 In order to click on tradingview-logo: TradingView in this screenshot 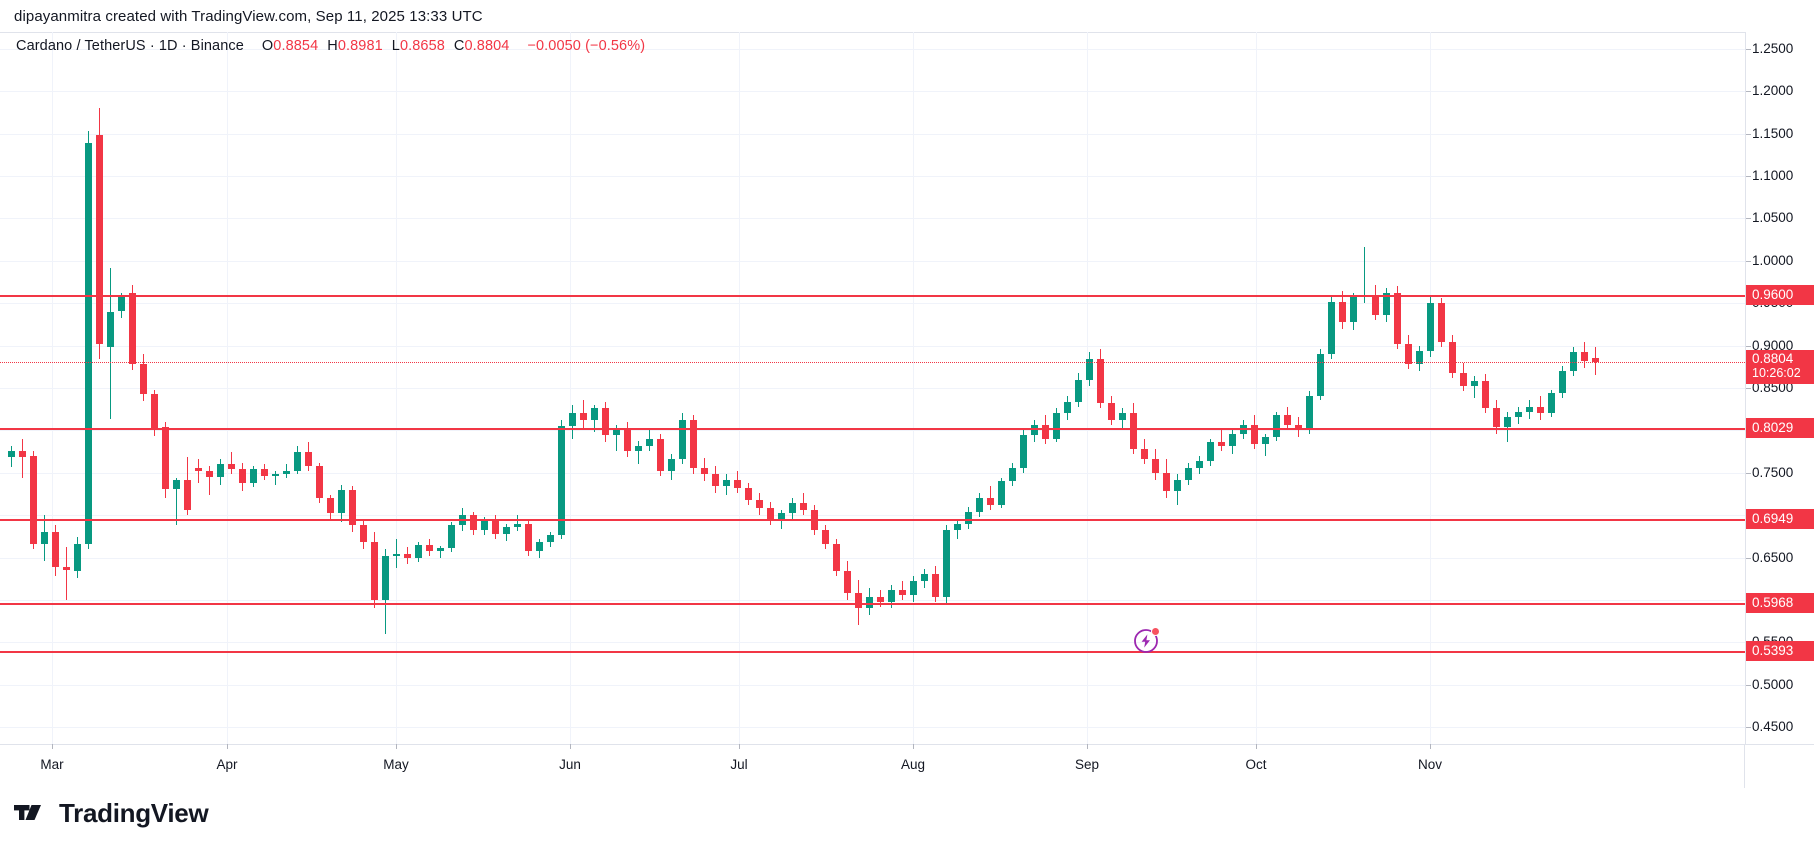, I will do `click(111, 813)`.